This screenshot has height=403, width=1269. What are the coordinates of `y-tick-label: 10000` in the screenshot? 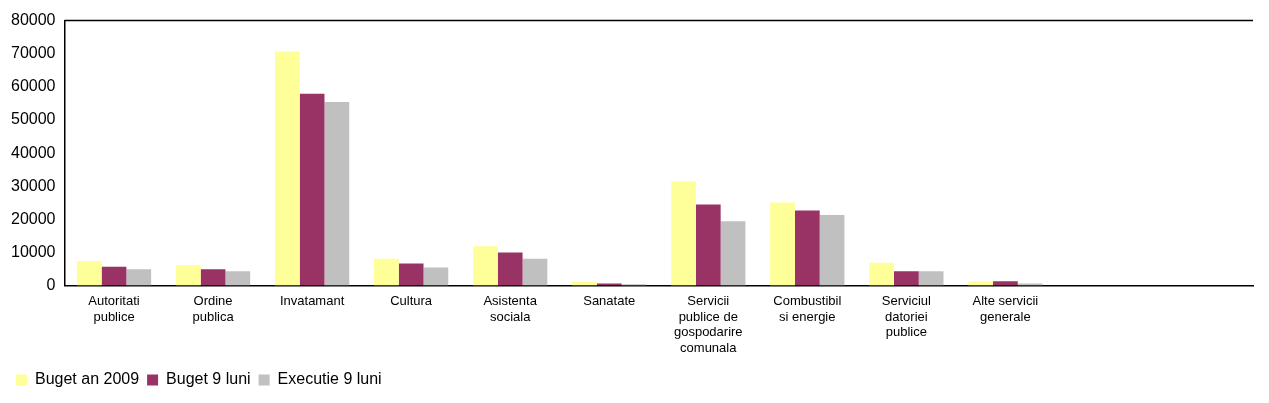 It's located at (33, 251).